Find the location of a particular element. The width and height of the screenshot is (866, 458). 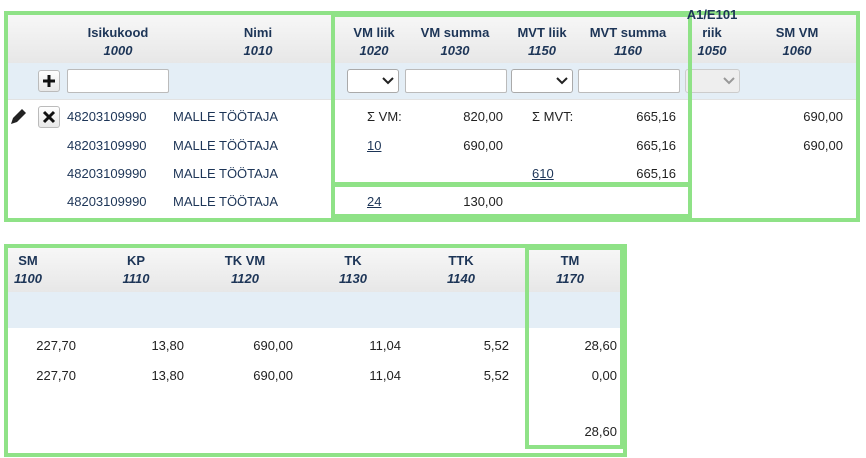

filter-select-disabled is located at coordinates (712, 81).